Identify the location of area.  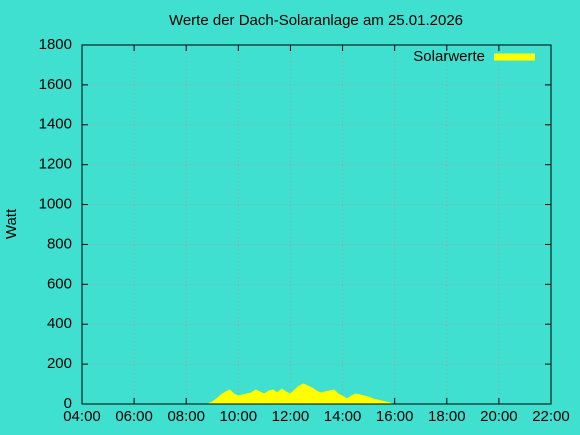
(300, 394).